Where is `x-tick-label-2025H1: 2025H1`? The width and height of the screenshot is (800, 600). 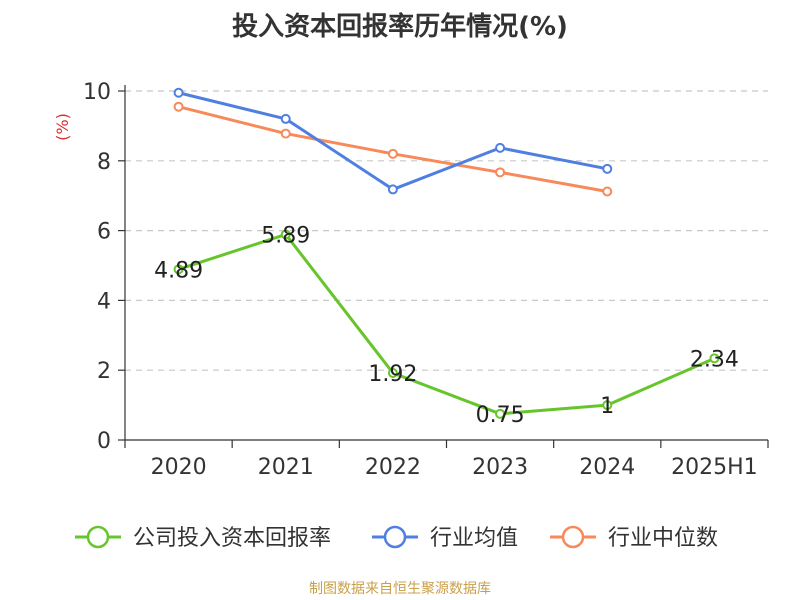 x-tick-label-2025H1: 2025H1 is located at coordinates (714, 467).